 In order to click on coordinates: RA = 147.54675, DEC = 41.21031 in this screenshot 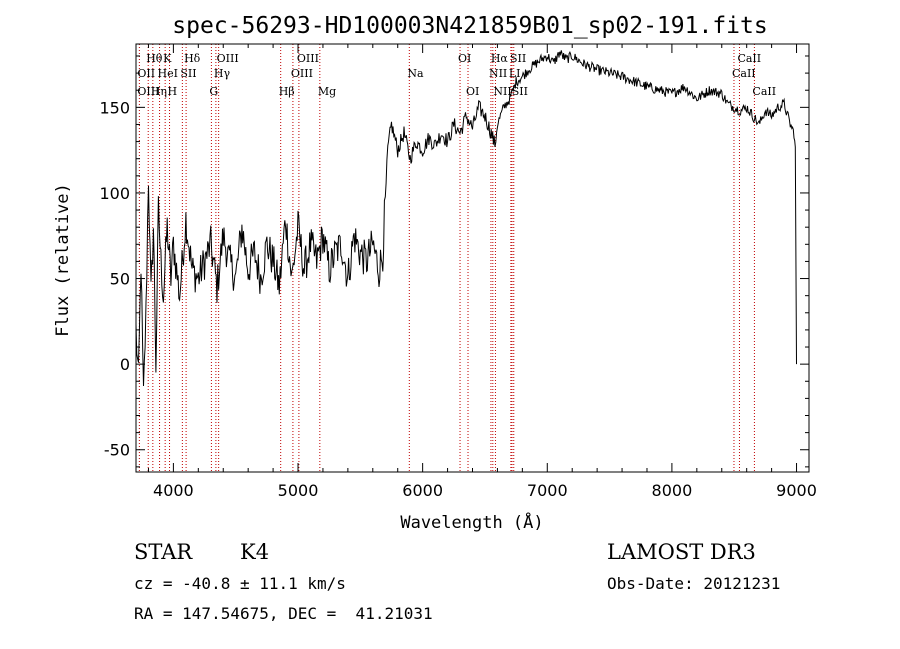, I will do `click(283, 613)`.